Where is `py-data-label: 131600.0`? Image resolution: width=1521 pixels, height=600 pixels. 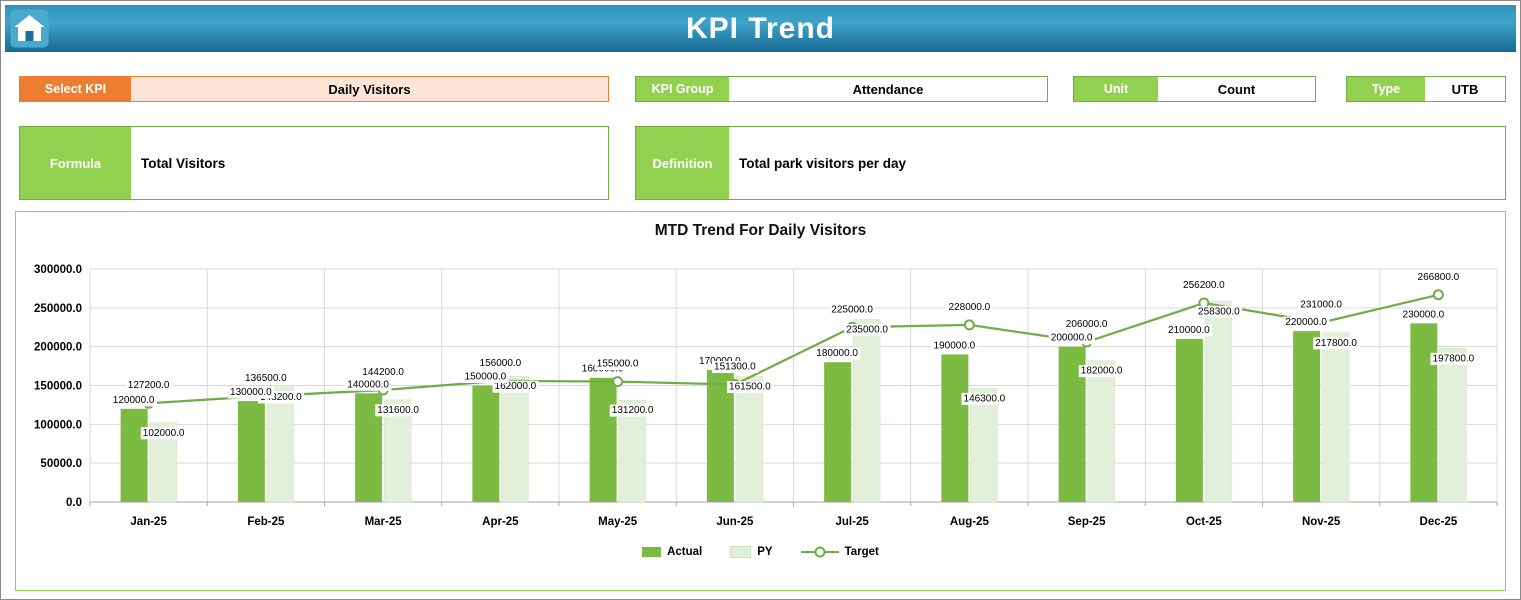 py-data-label: 131600.0 is located at coordinates (398, 410).